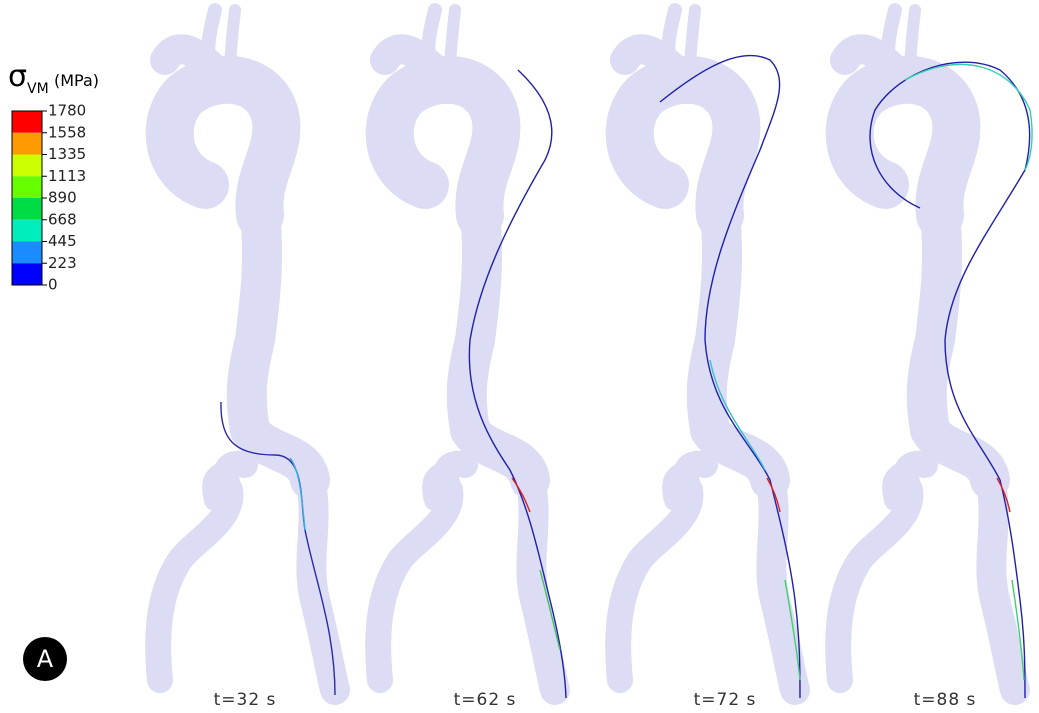 This screenshot has width=1039, height=713. Describe the element at coordinates (245, 700) in the screenshot. I see `time-label: t=32 s` at that location.